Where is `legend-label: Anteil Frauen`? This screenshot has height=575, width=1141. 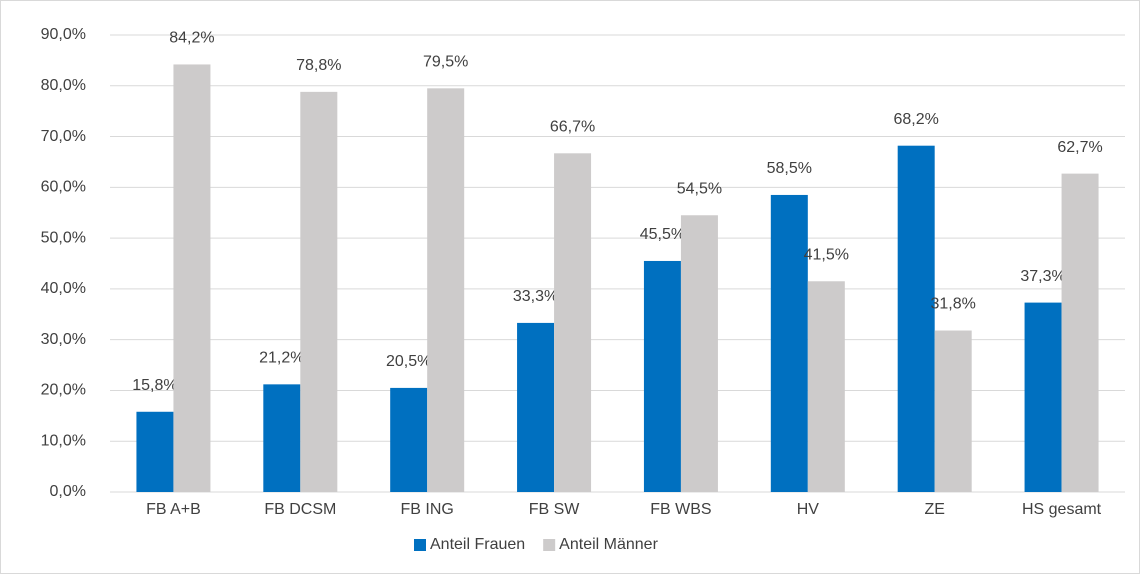 legend-label: Anteil Frauen is located at coordinates (477, 544).